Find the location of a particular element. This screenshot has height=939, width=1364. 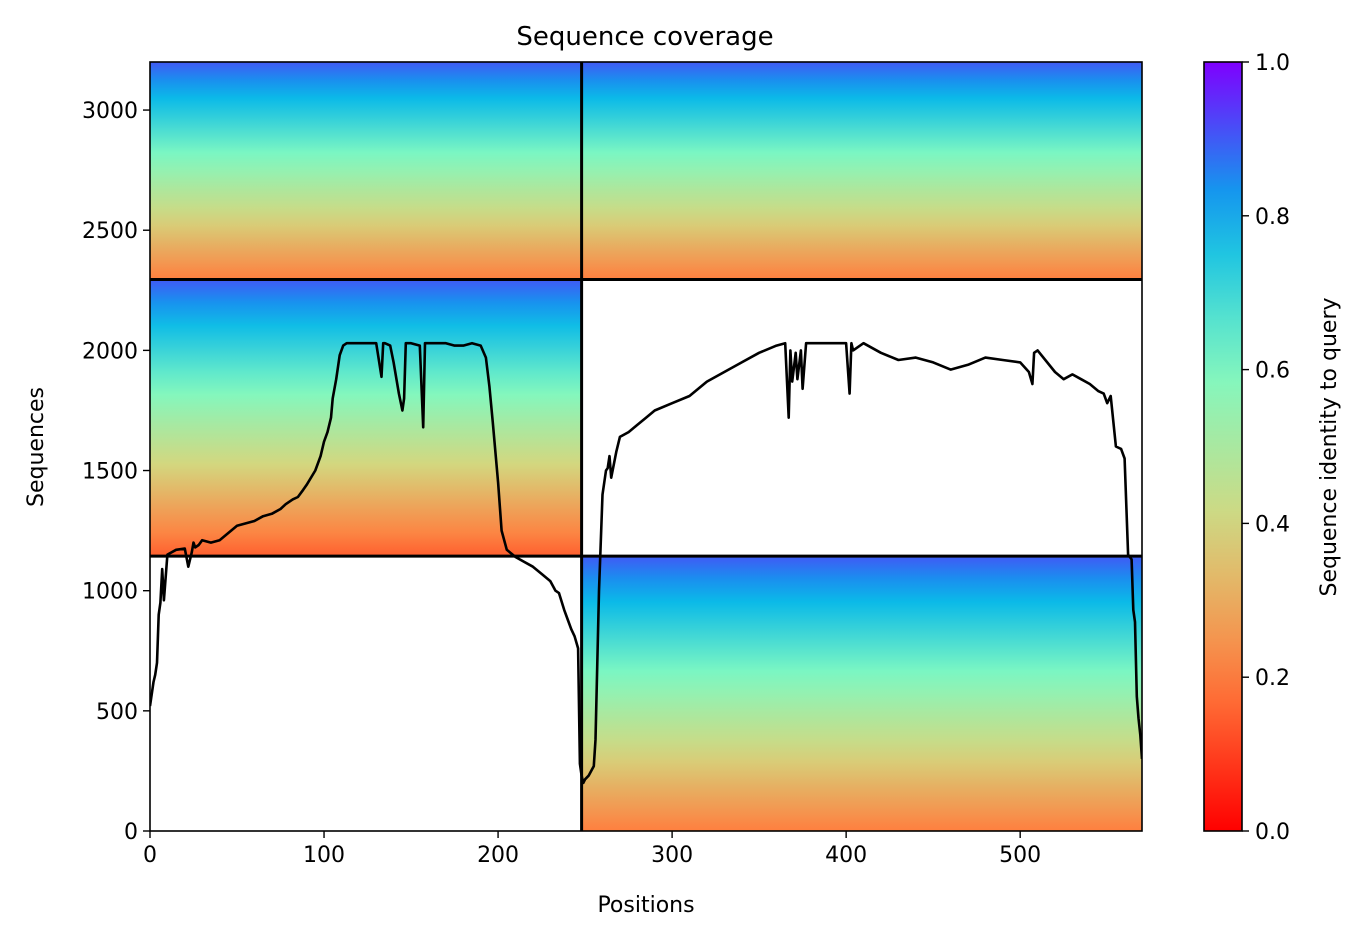

colorbar-tick-label: 0.8 is located at coordinates (1272, 217).